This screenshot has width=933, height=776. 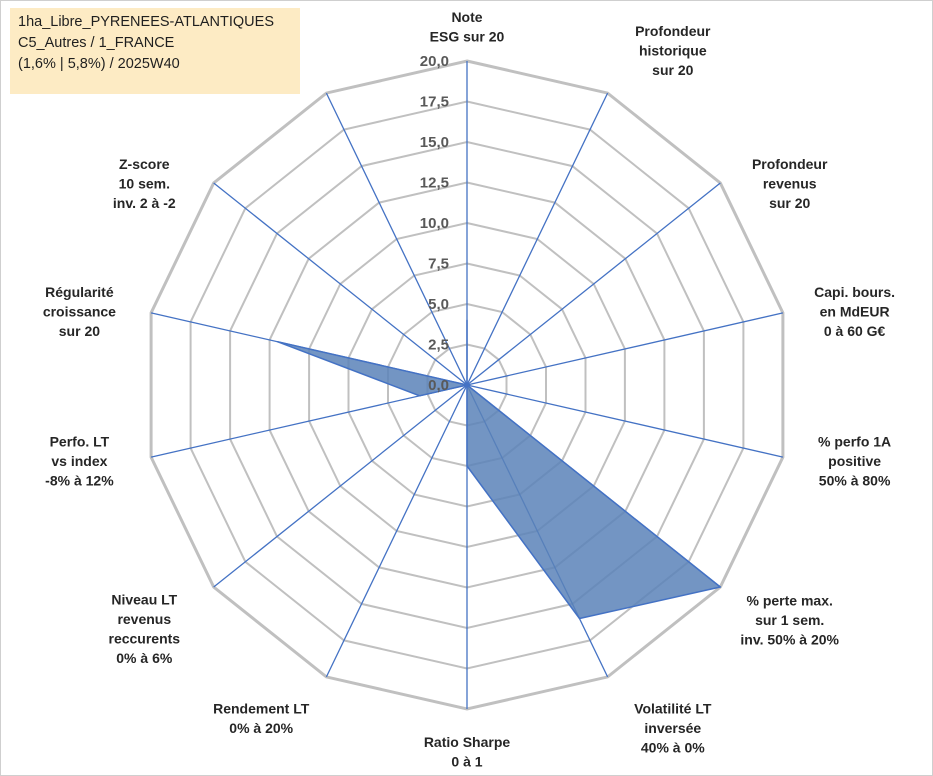 What do you see at coordinates (854, 311) in the screenshot?
I see `axis-label: Capi. bours. en MdEUR 0 à 60 G€` at bounding box center [854, 311].